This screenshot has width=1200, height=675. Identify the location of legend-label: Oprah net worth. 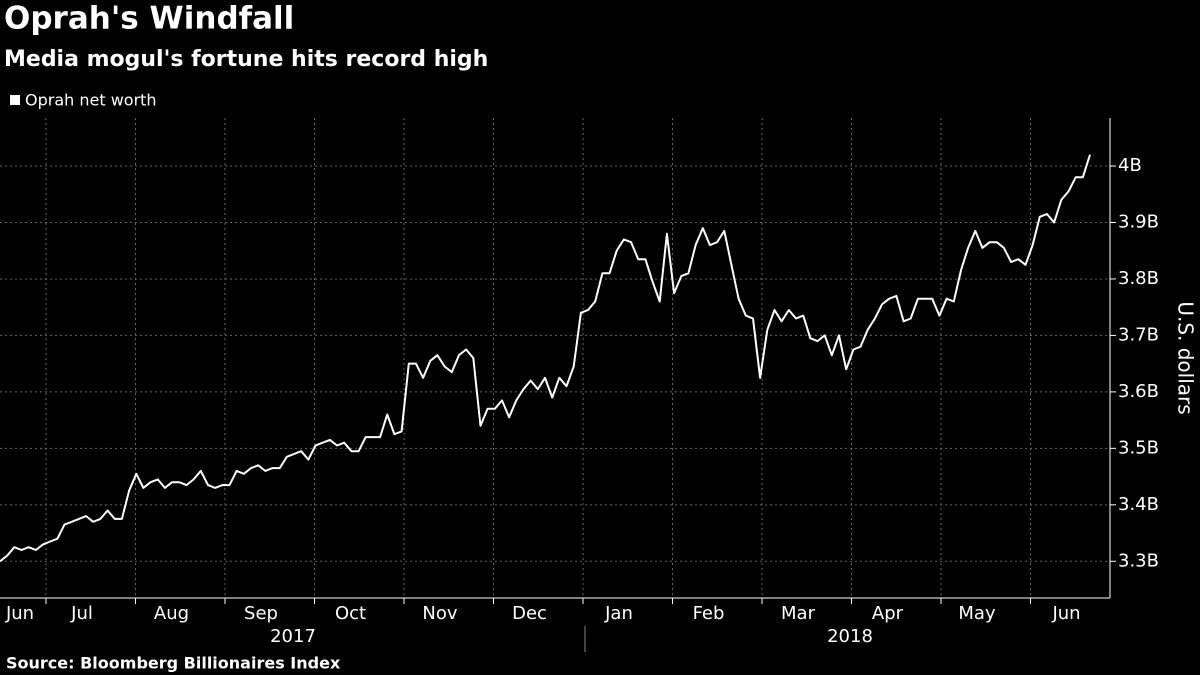
(91, 100).